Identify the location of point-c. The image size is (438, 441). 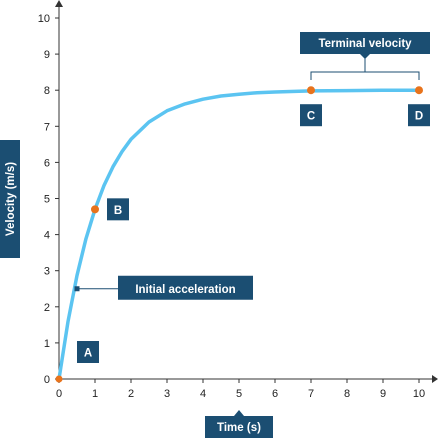
(311, 90).